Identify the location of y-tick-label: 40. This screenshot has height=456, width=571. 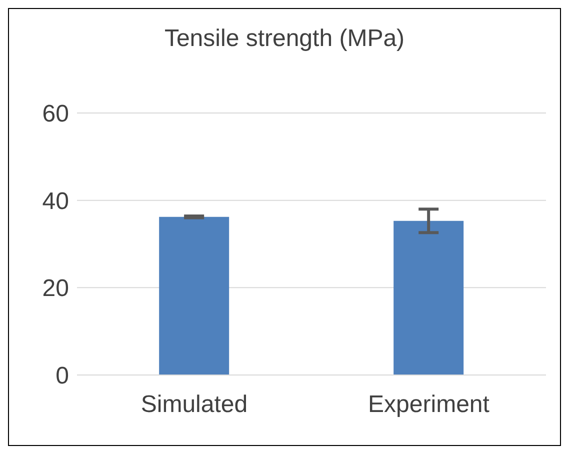
(55, 201).